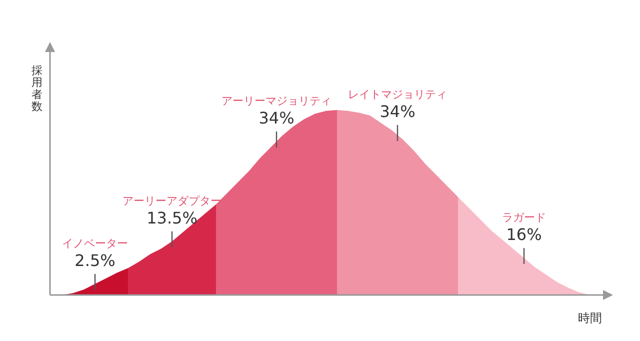  I want to click on series-label: ラガード, so click(524, 217).